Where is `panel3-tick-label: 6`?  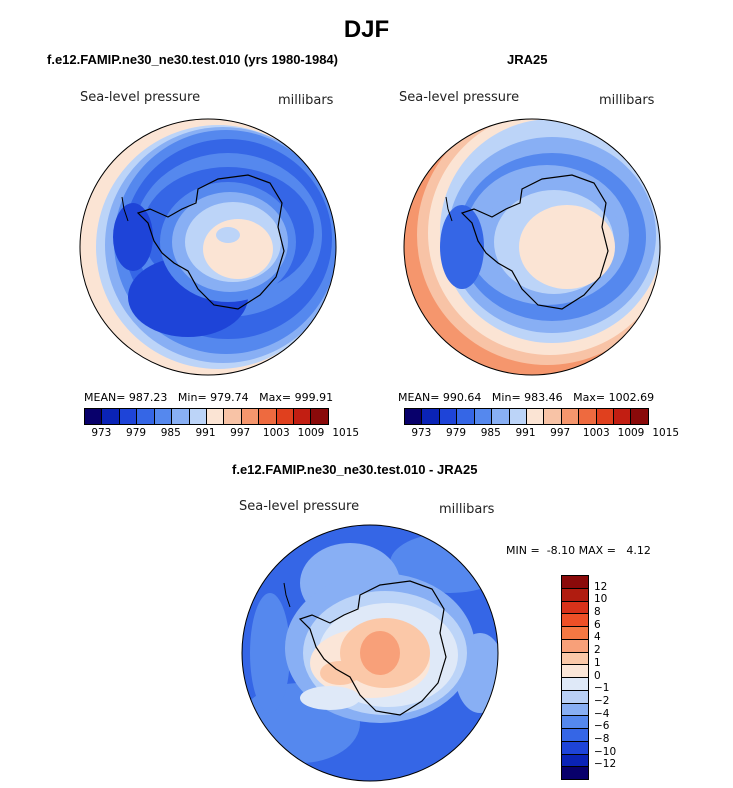 panel3-tick-label: 6 is located at coordinates (597, 624).